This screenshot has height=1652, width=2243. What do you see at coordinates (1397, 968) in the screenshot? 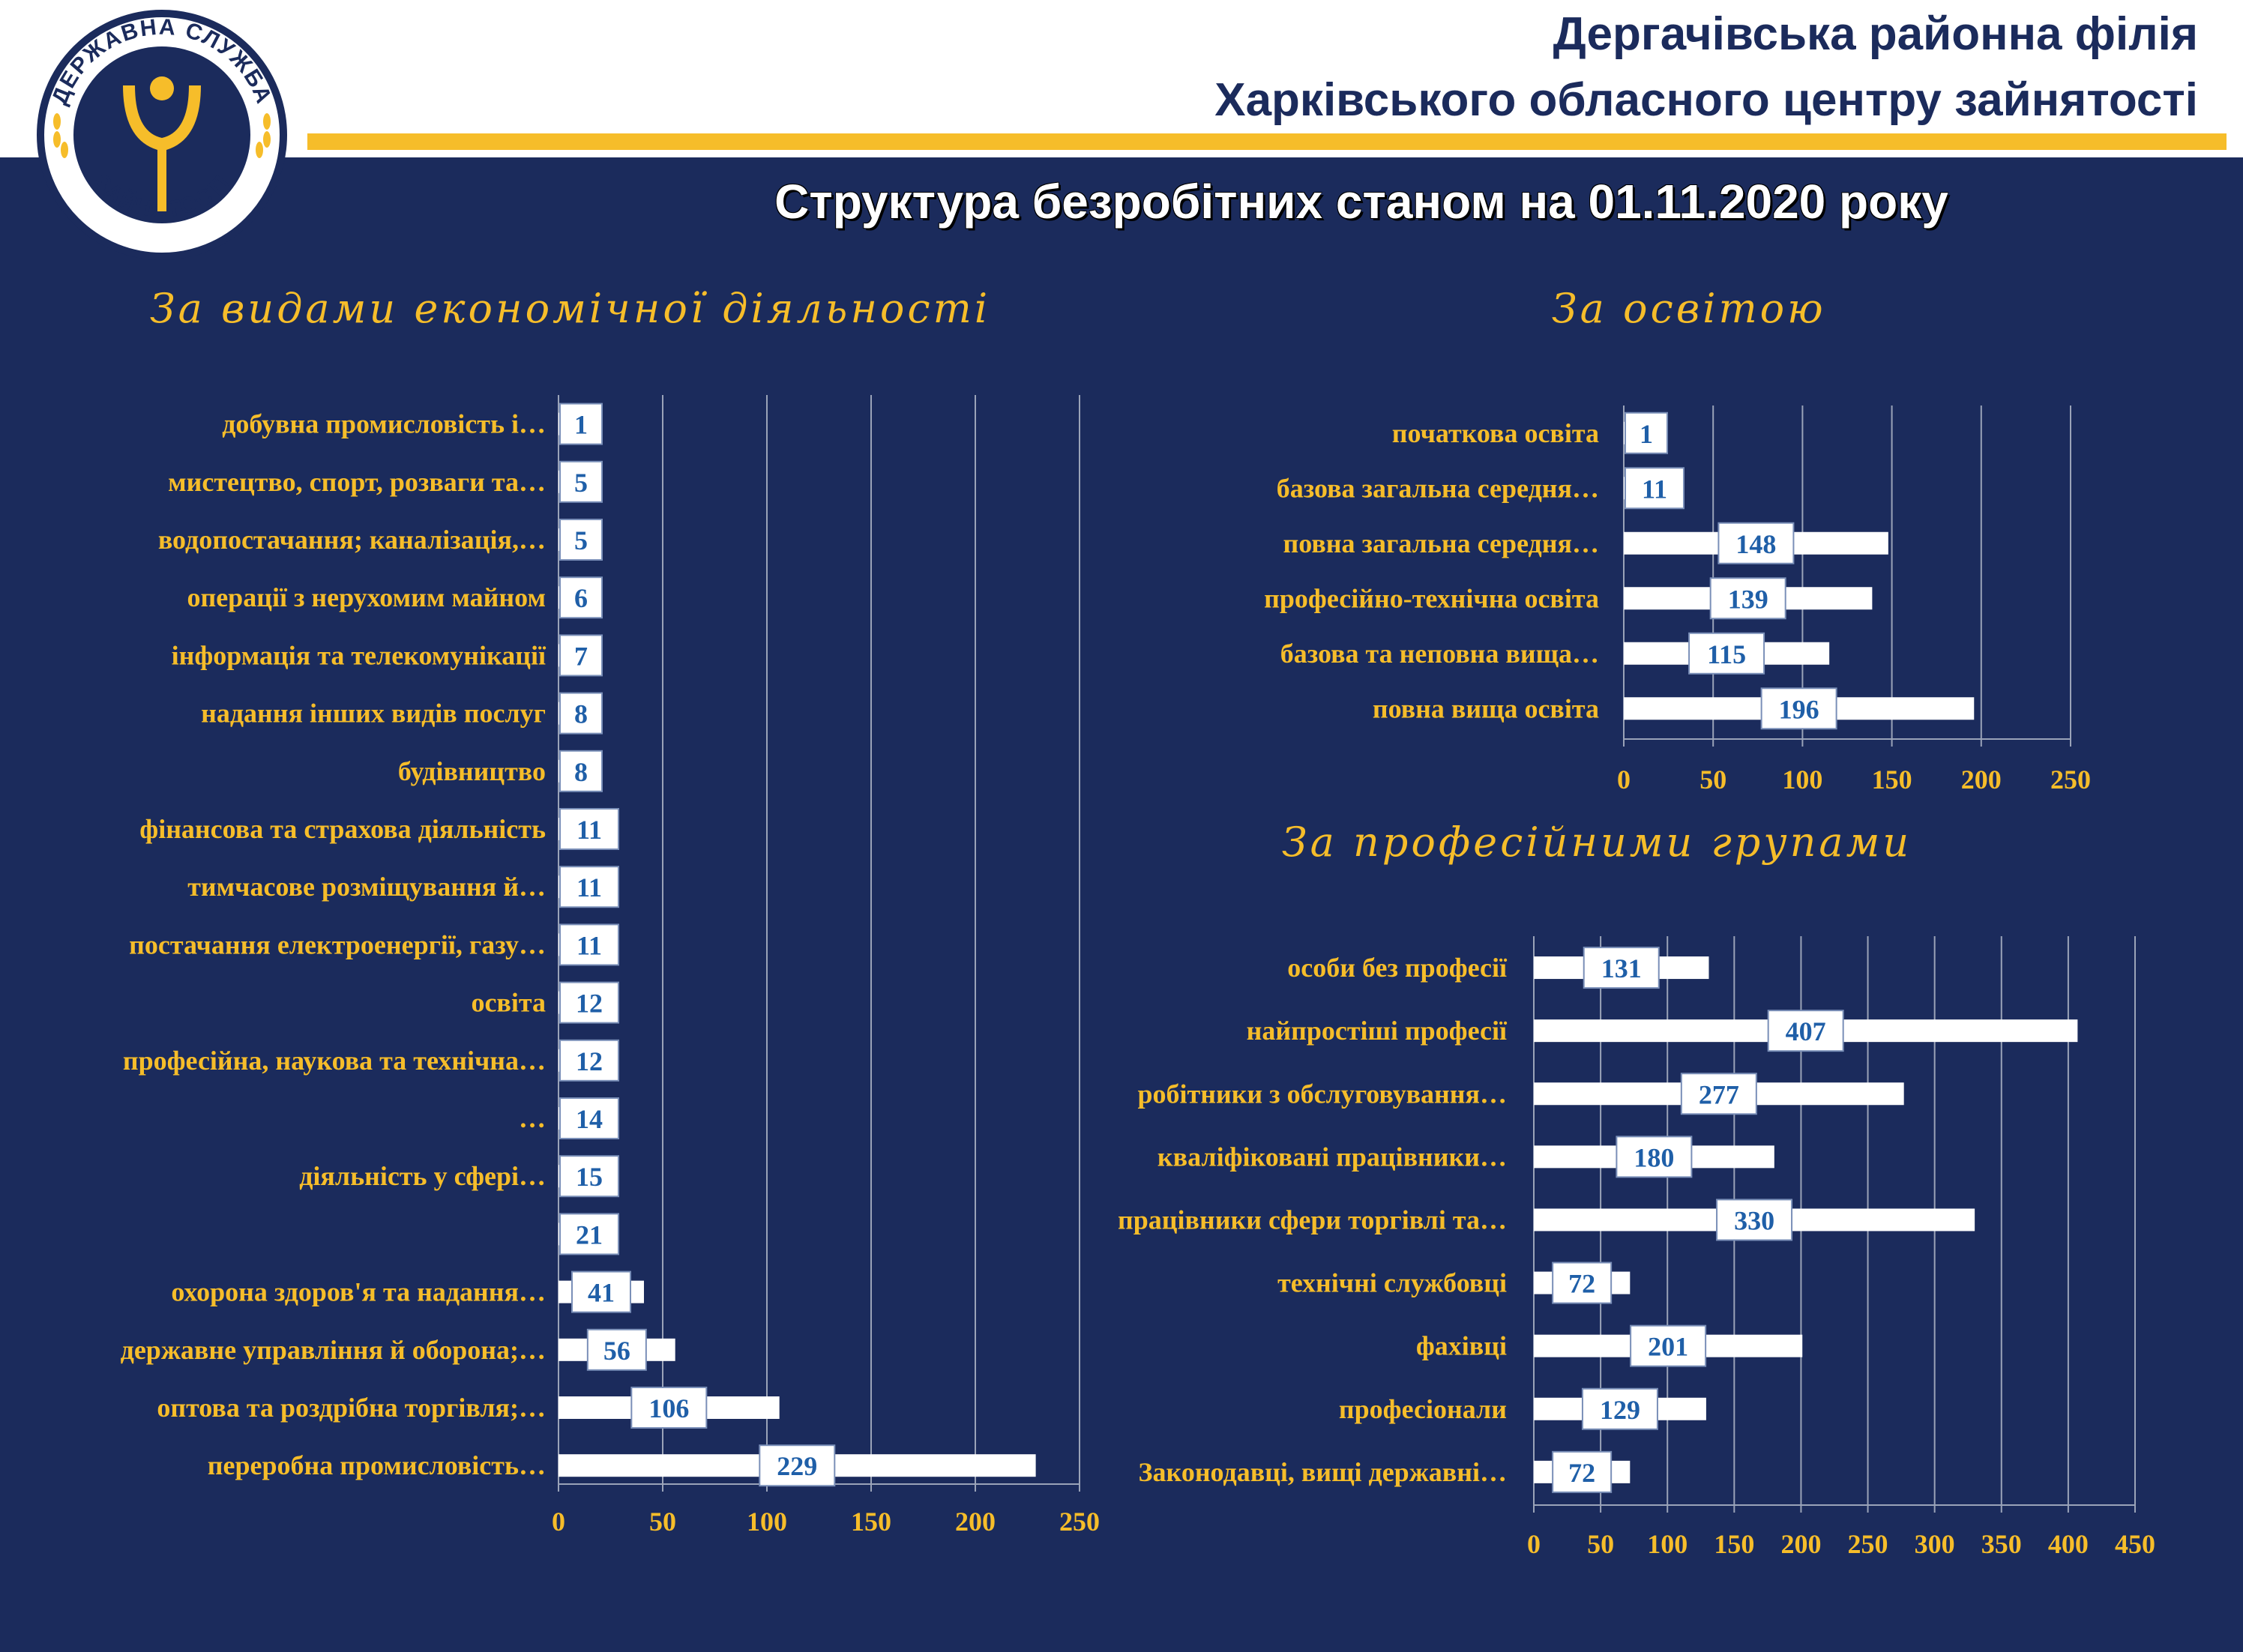
I see `category-label: особи без професії` at bounding box center [1397, 968].